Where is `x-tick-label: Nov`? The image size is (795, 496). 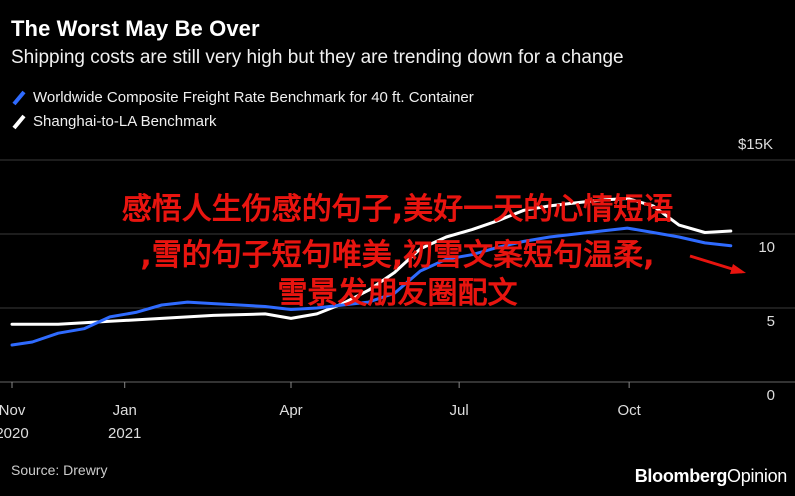
x-tick-label: Nov is located at coordinates (13, 410).